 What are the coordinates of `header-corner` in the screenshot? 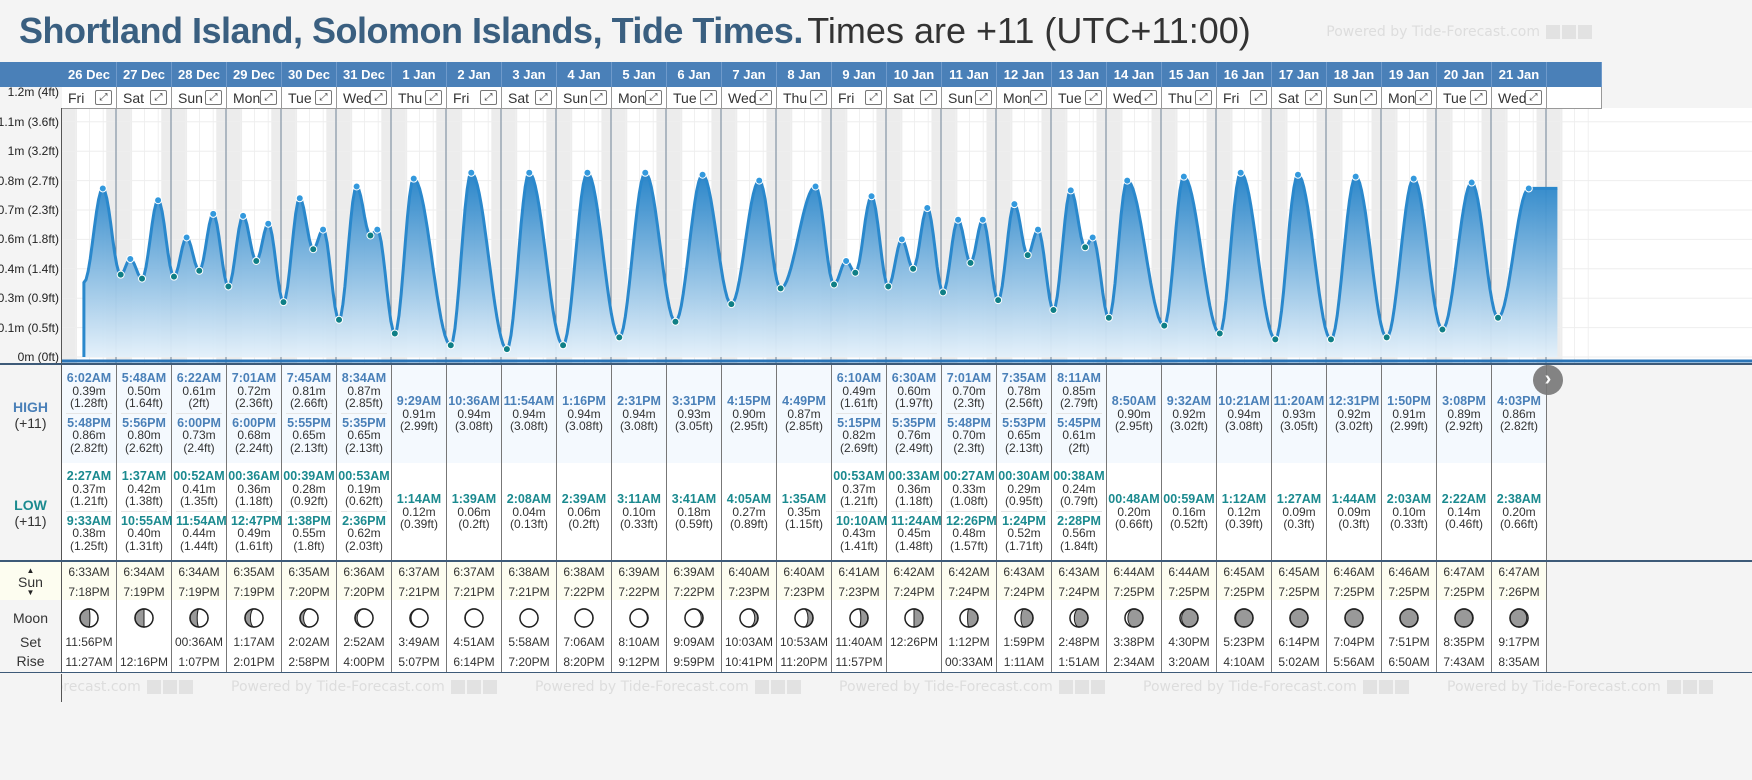 It's located at (31, 74).